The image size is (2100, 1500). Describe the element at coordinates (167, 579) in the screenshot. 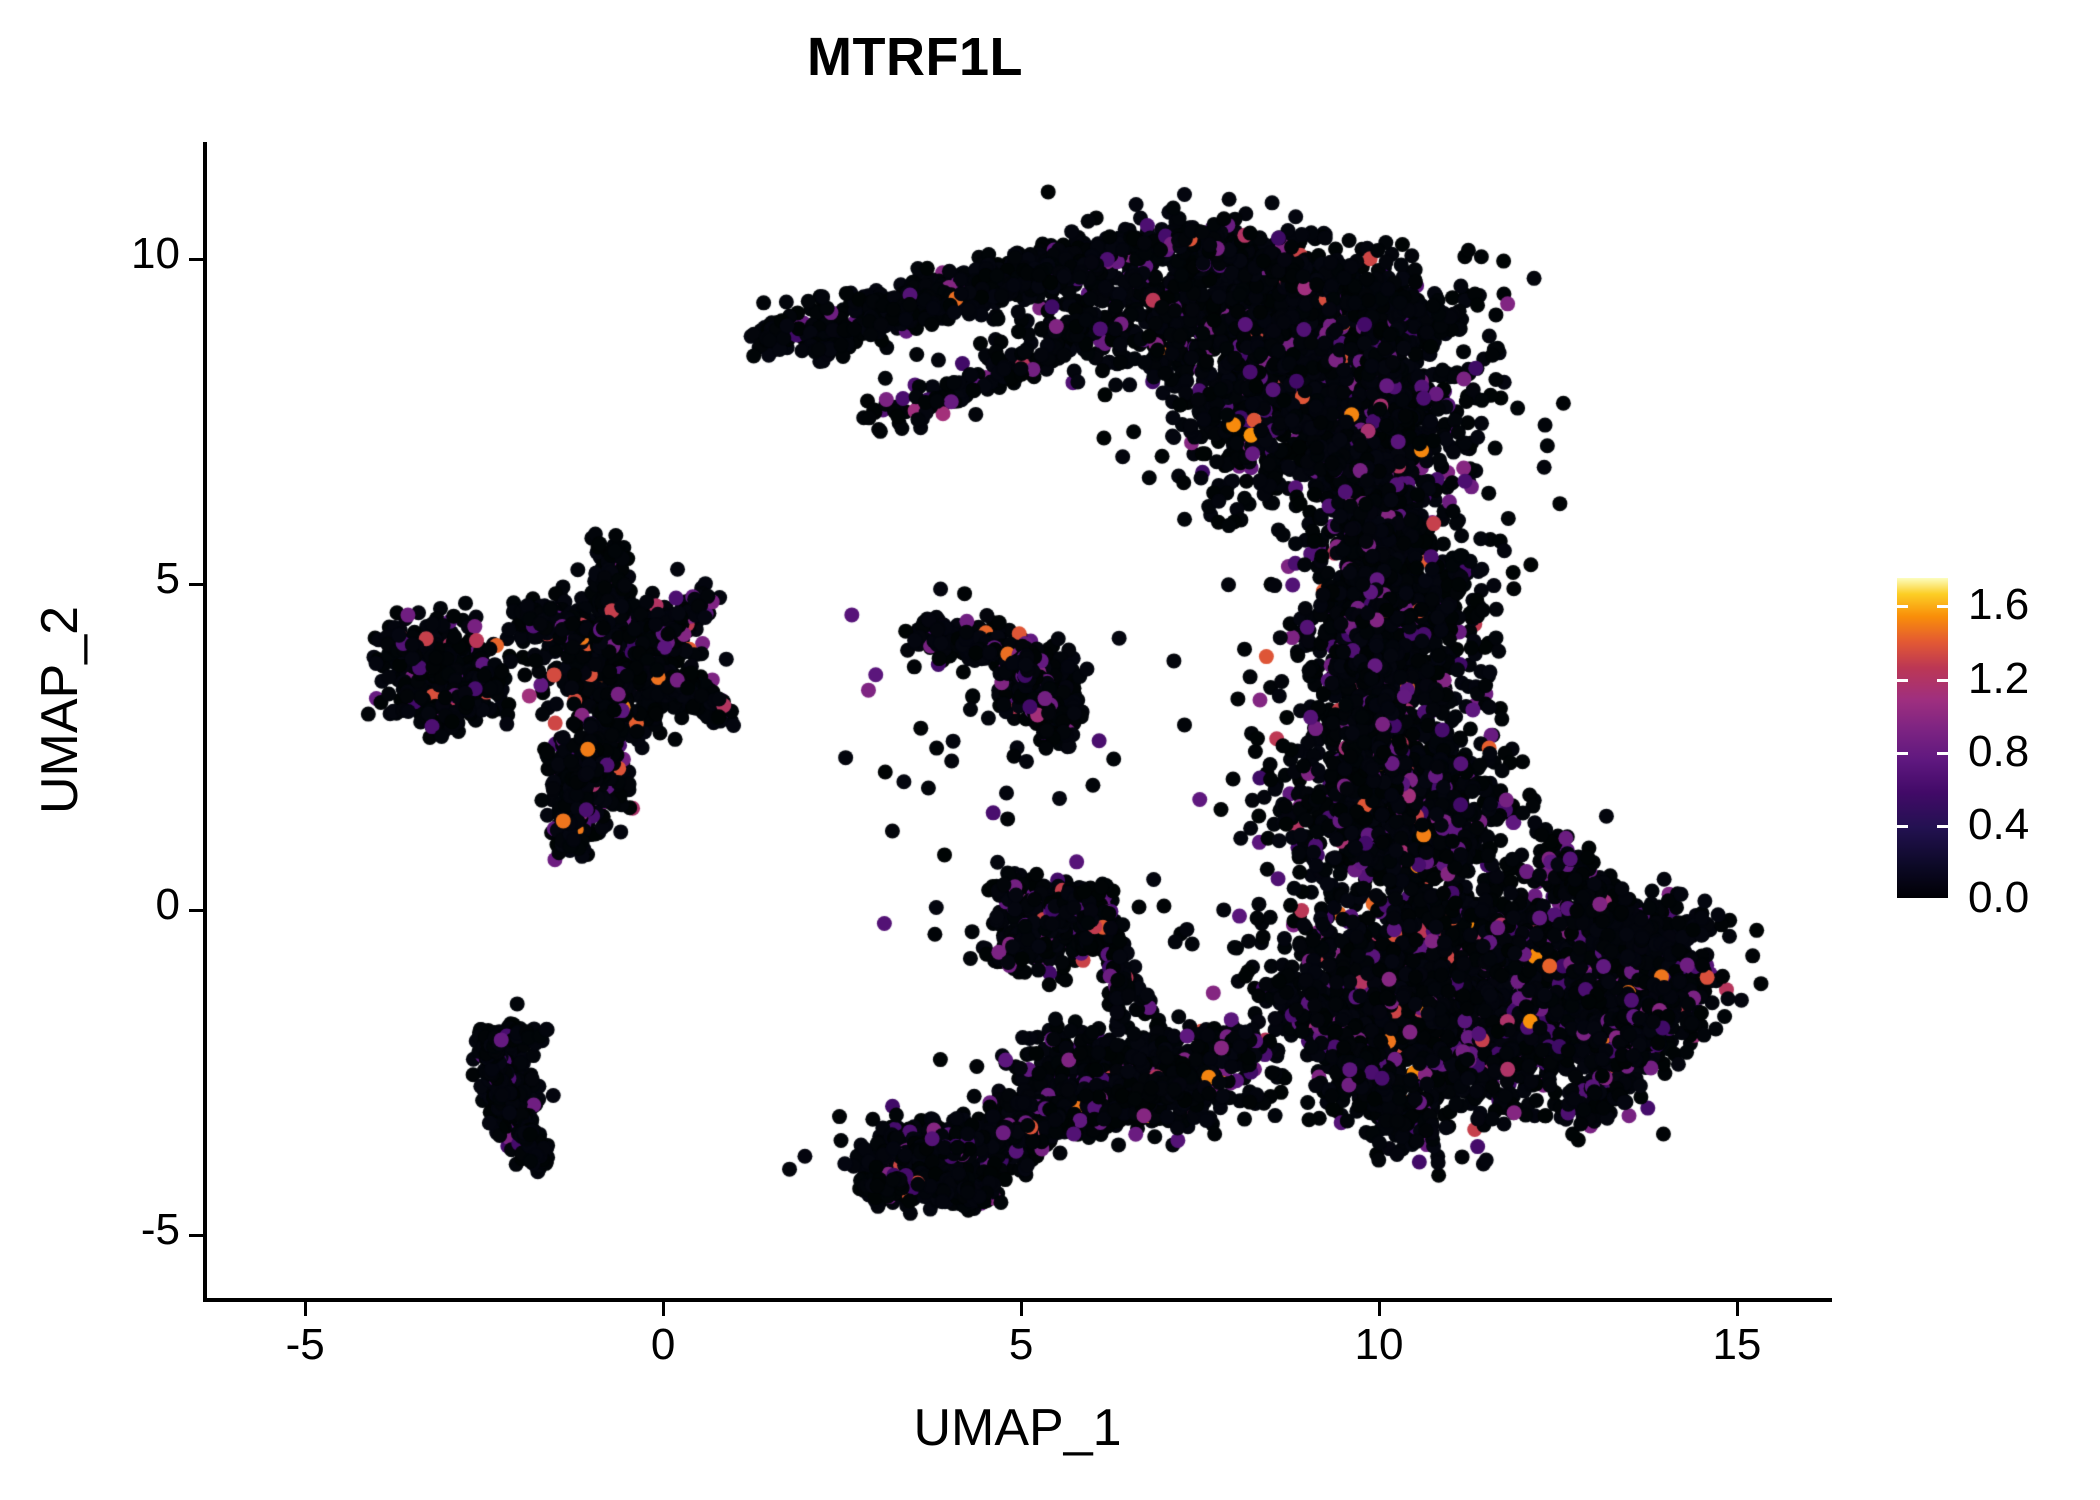

I see `y-tick-label-text: 5` at that location.